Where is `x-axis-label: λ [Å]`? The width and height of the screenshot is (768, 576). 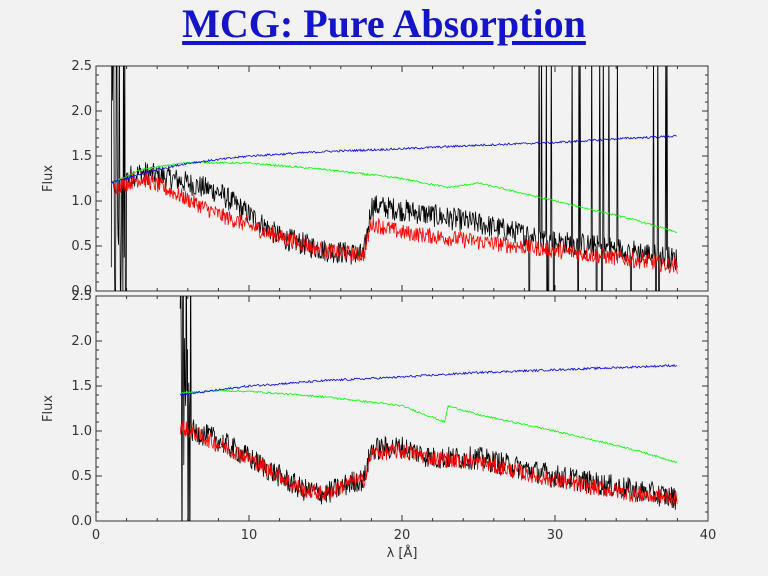
x-axis-label: λ [Å] is located at coordinates (402, 553).